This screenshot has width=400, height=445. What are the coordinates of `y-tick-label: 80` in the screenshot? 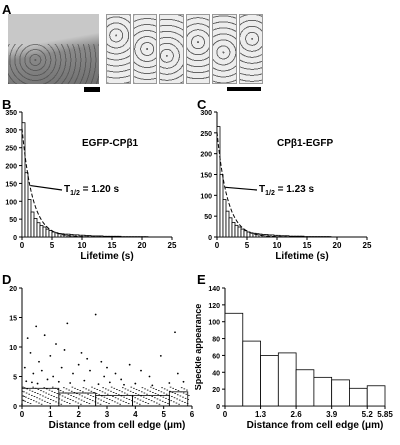 It's located at (216, 340).